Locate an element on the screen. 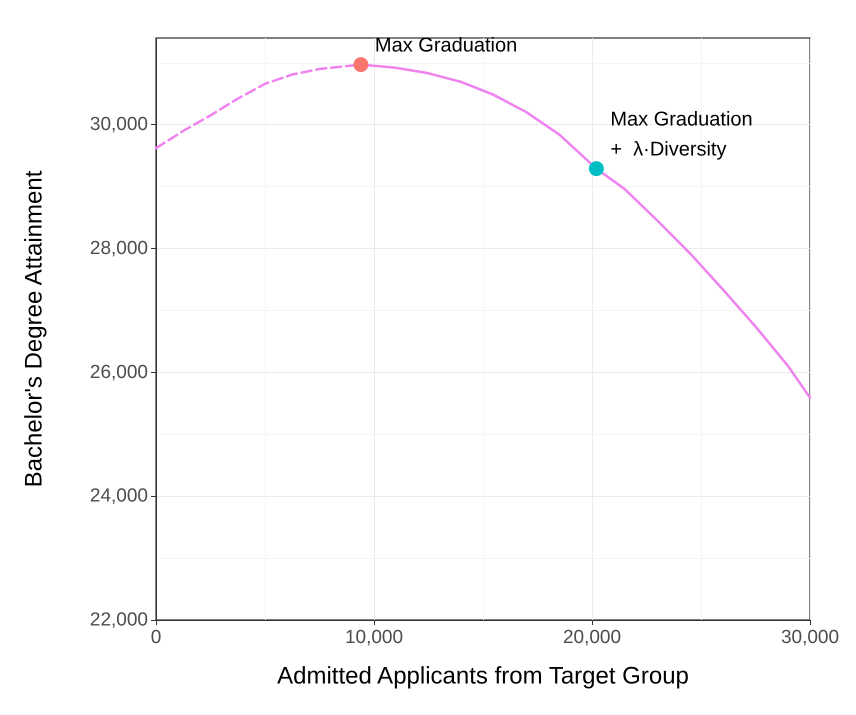 This screenshot has width=856, height=715. x-tick-label: 10,000 is located at coordinates (374, 637).